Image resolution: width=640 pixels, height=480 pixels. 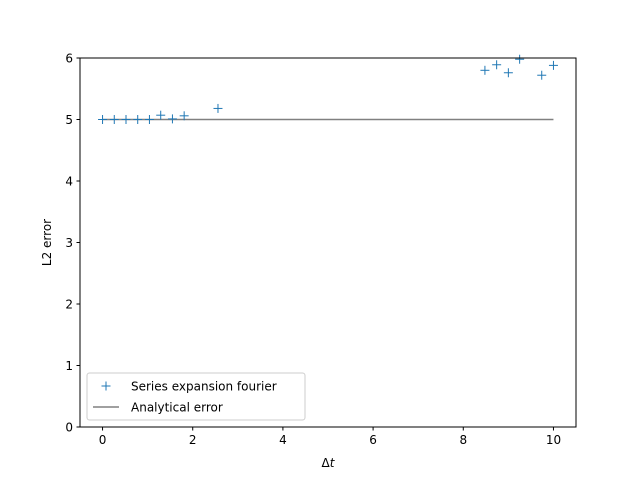 I want to click on legend-label: Series expansion fourier, so click(x=204, y=386).